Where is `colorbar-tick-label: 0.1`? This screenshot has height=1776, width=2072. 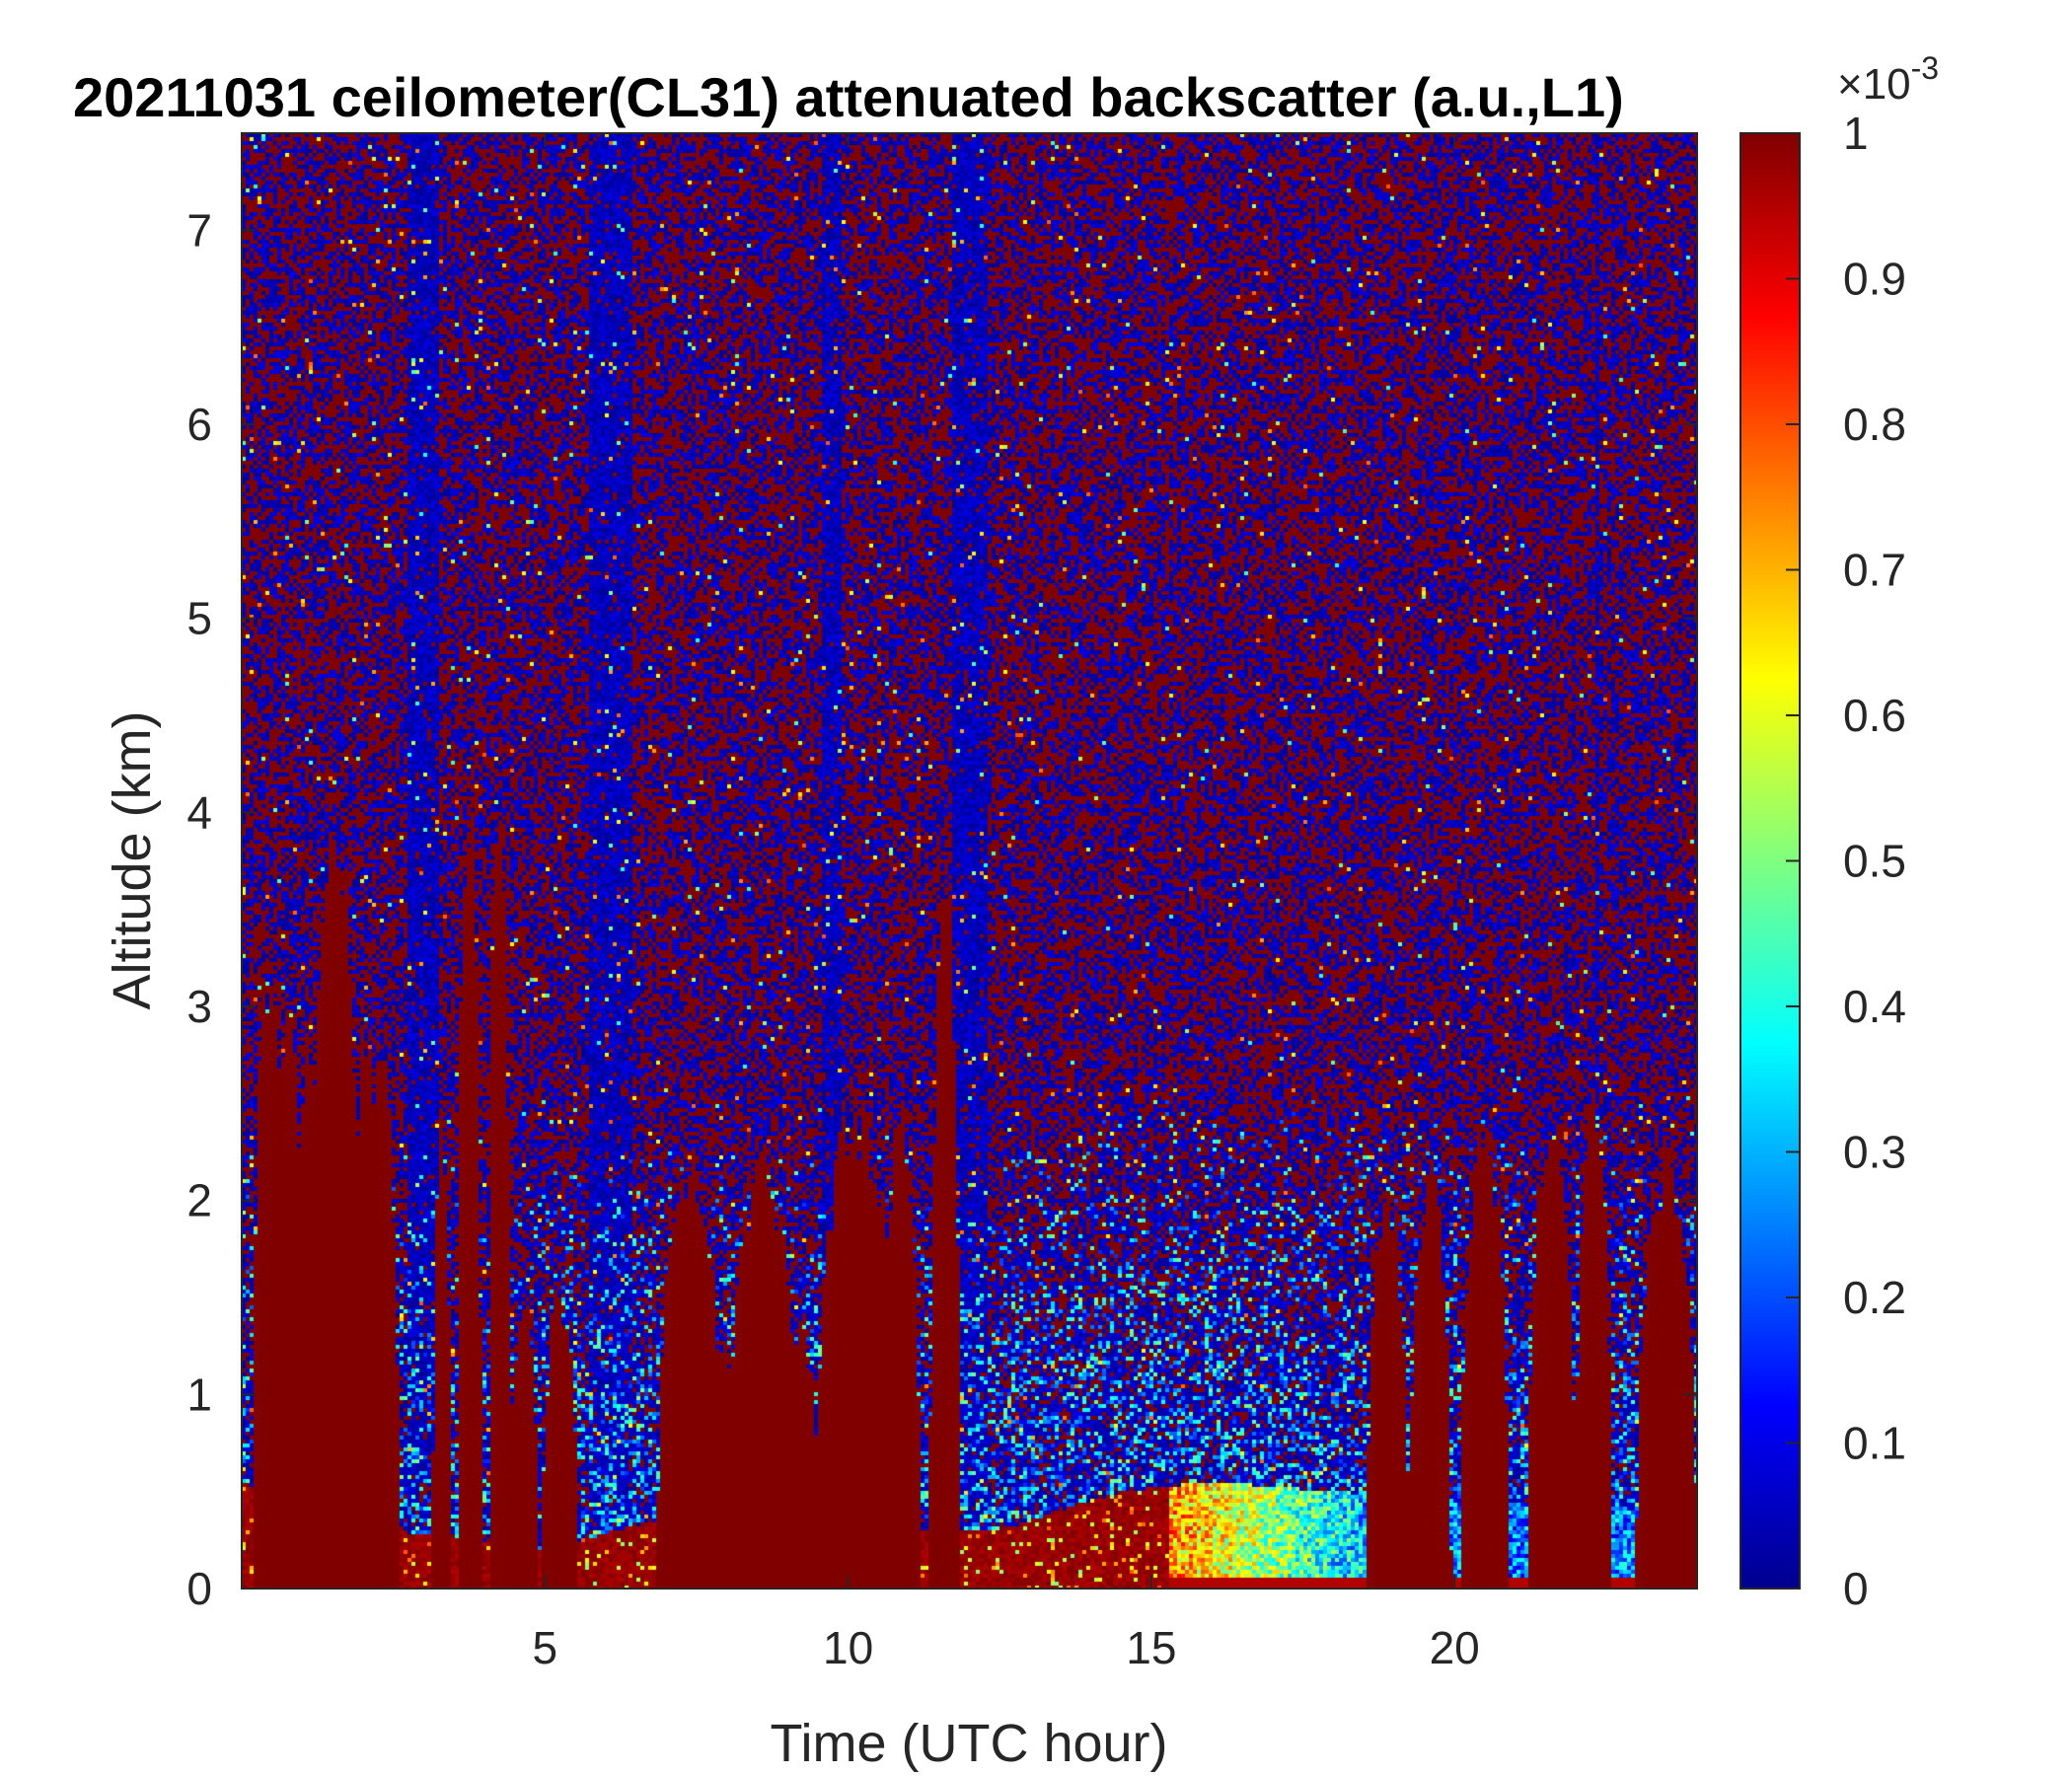
colorbar-tick-label: 0.1 is located at coordinates (1875, 1444).